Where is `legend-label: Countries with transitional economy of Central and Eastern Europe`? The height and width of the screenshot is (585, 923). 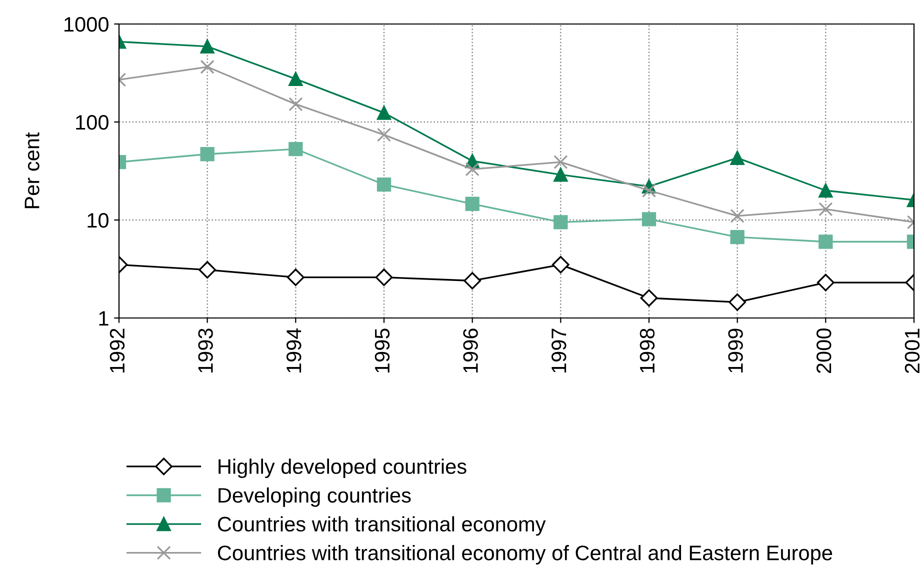
legend-label: Countries with transitional economy of Central and Eastern Europe is located at coordinates (525, 554).